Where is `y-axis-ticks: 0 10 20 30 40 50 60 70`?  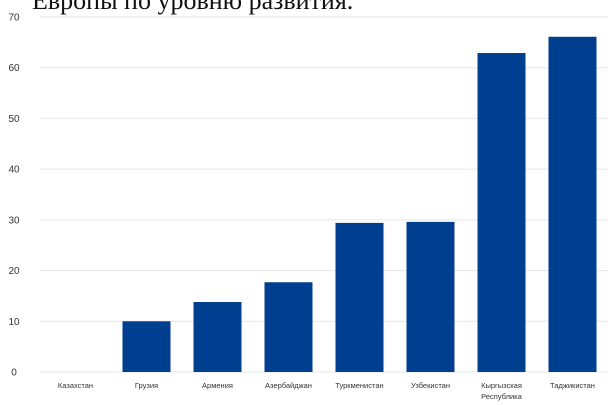
y-axis-ticks: 0 10 20 30 40 50 60 70 is located at coordinates (14, 196).